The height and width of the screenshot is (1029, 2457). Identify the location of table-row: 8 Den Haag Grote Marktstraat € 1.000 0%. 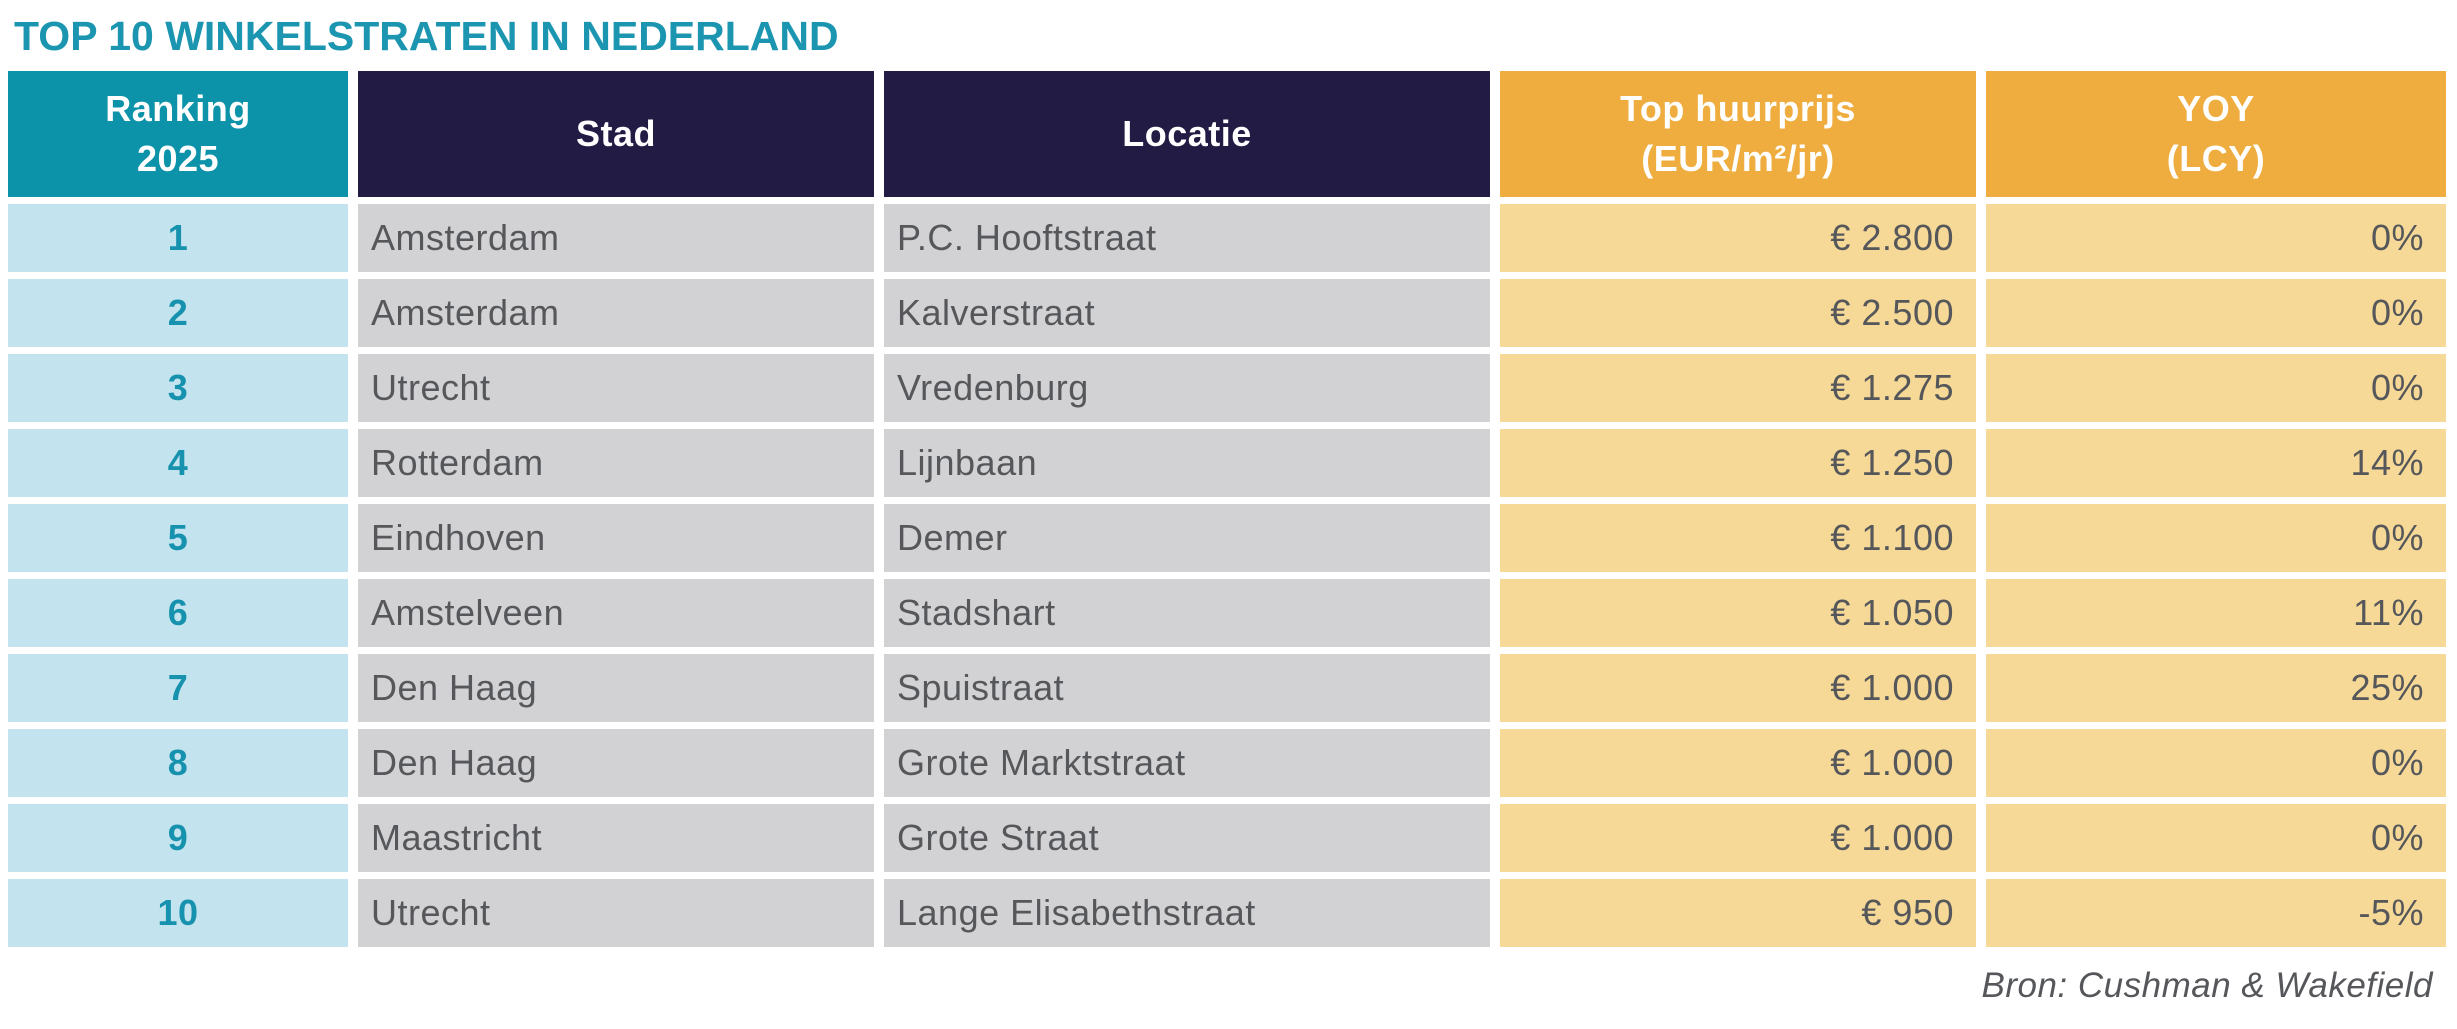
(1227, 763).